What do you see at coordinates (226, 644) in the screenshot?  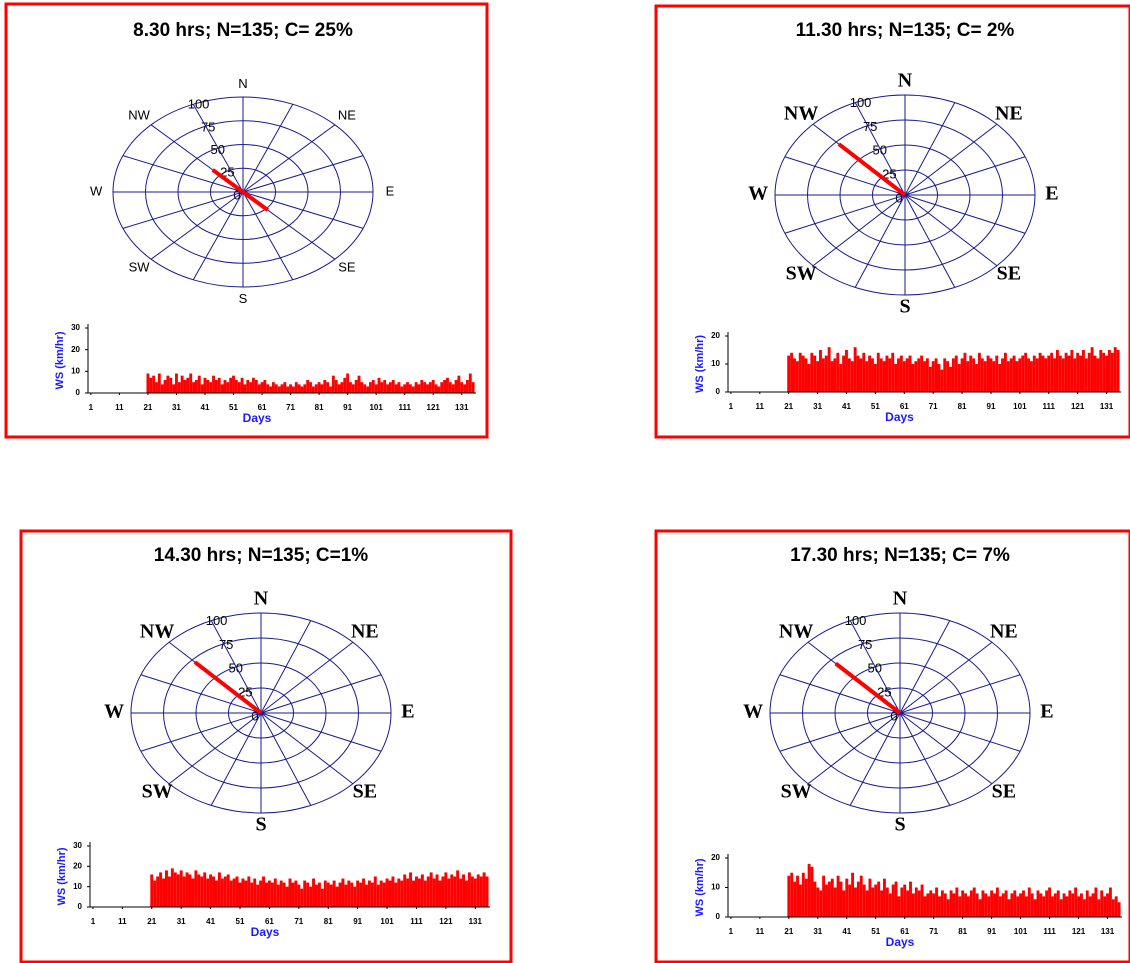 I see `radial-tick-label: 75` at bounding box center [226, 644].